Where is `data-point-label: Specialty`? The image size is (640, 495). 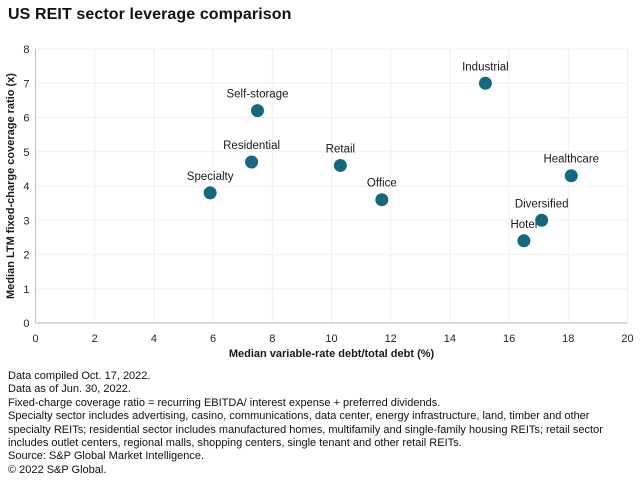
data-point-label: Specialty is located at coordinates (210, 177).